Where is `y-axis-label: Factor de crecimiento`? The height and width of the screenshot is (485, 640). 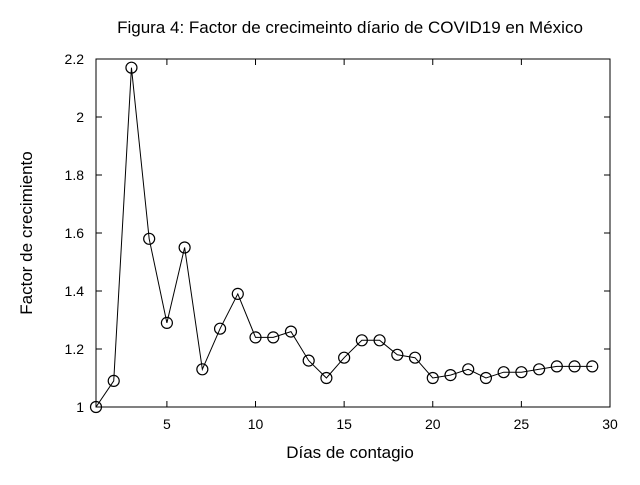
y-axis-label: Factor de crecimiento is located at coordinates (26, 232).